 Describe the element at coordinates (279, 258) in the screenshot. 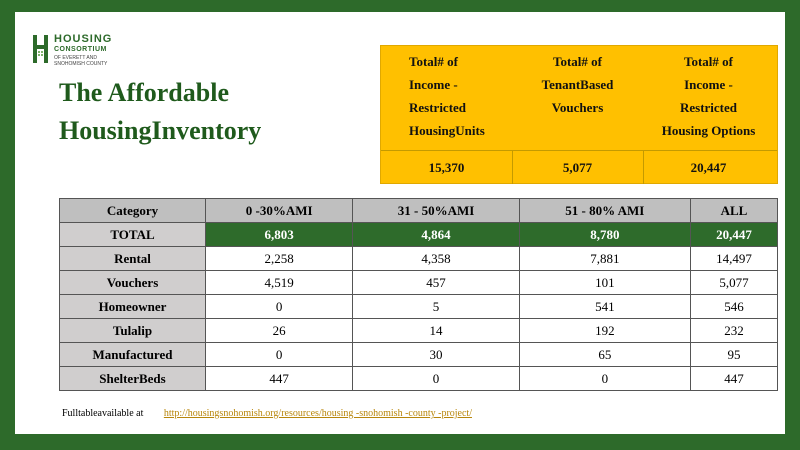

I see `table-cell: 2,258` at that location.